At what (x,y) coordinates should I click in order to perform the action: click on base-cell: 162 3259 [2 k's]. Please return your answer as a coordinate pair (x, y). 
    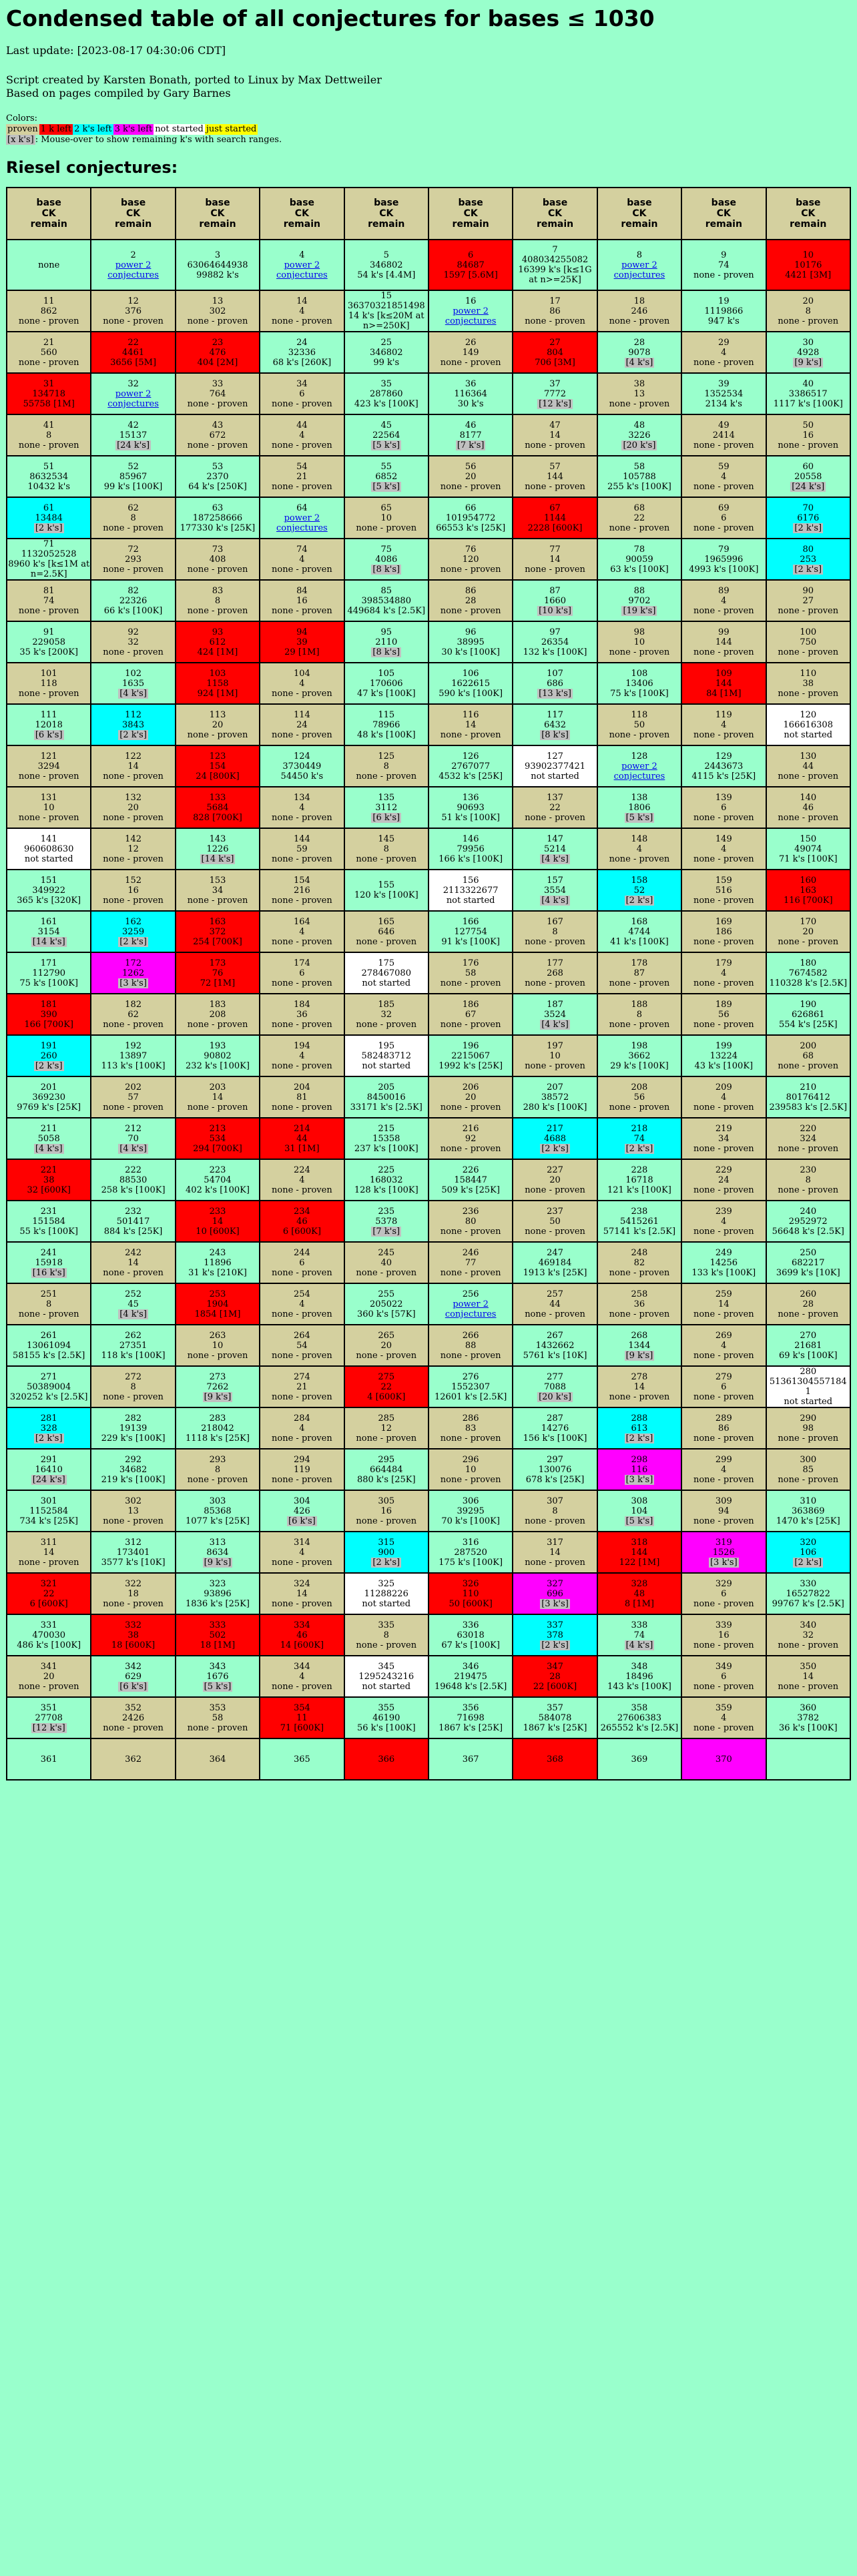
    Looking at the image, I should click on (133, 932).